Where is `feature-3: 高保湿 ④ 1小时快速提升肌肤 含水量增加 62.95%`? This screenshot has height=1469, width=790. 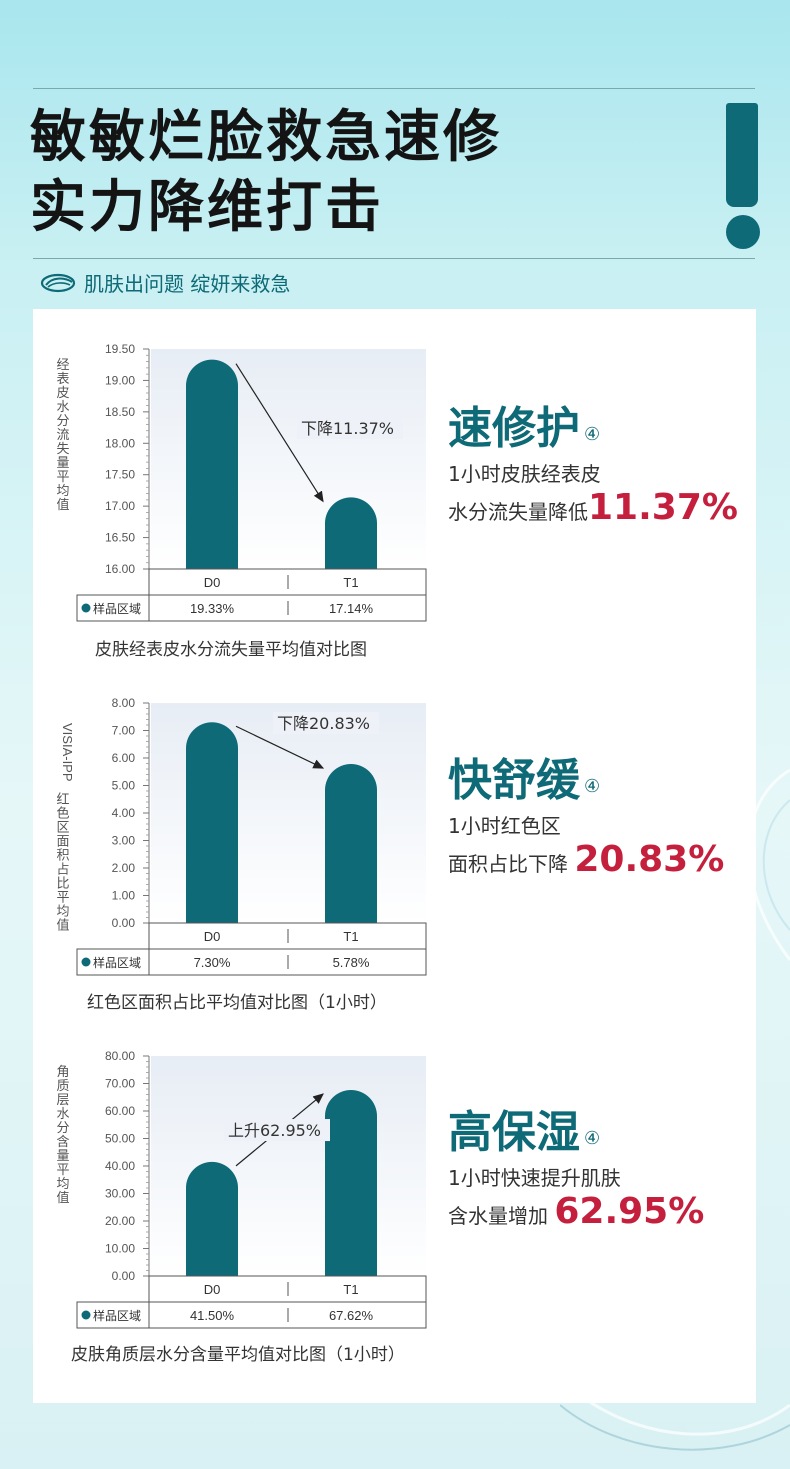
feature-3: 高保湿 ④ 1小时快速提升肌肤 含水量增加 62.95% is located at coordinates (576, 1169).